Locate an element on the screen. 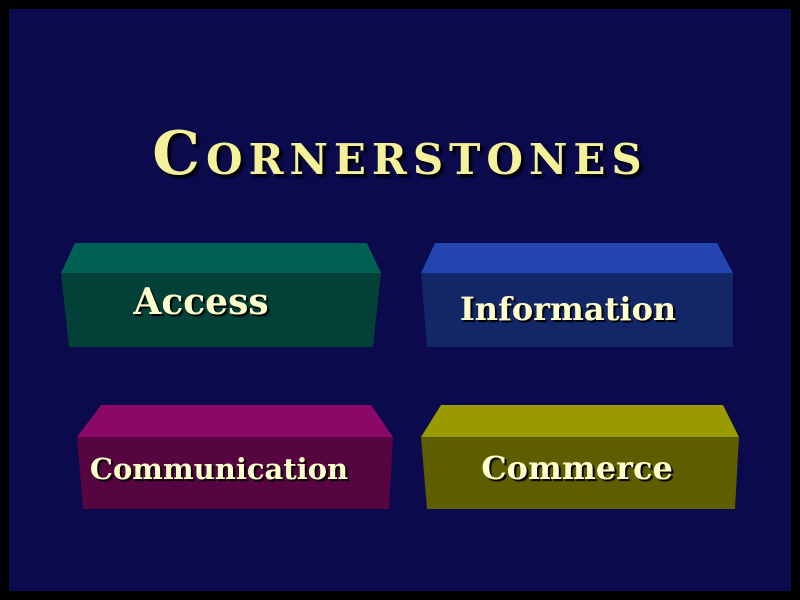 This screenshot has height=600, width=800. slide-title: Cornerstones is located at coordinates (400, 154).